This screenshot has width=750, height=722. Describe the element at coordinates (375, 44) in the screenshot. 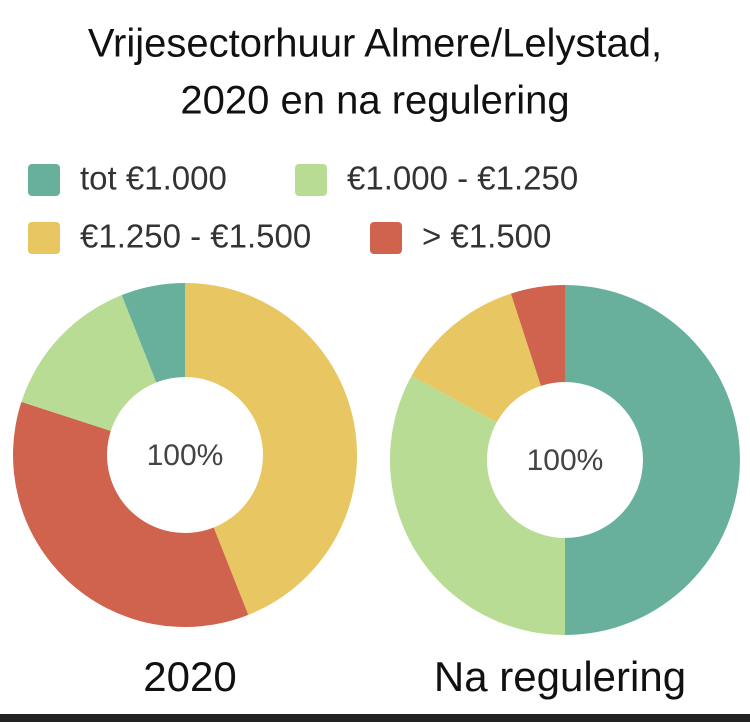

I see `title-line: Vrijesectorhuur Almere/Lelystad,` at that location.